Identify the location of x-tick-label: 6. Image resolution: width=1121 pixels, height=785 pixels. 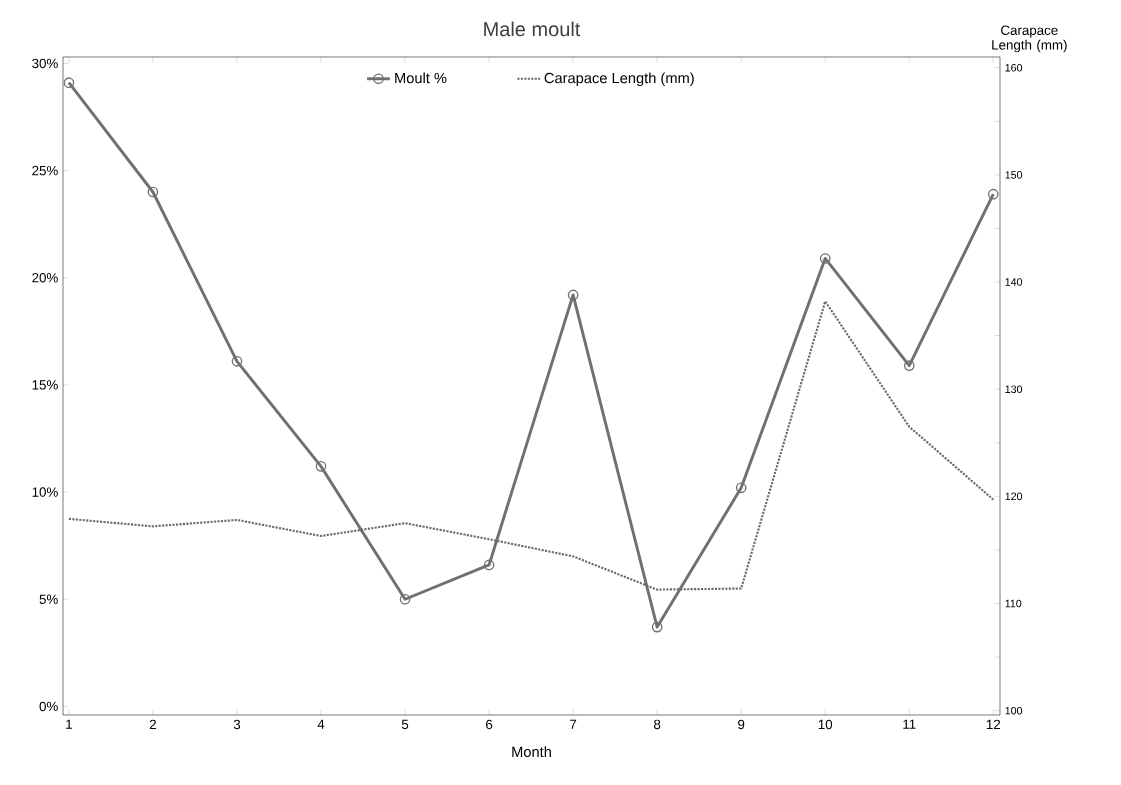
(489, 724).